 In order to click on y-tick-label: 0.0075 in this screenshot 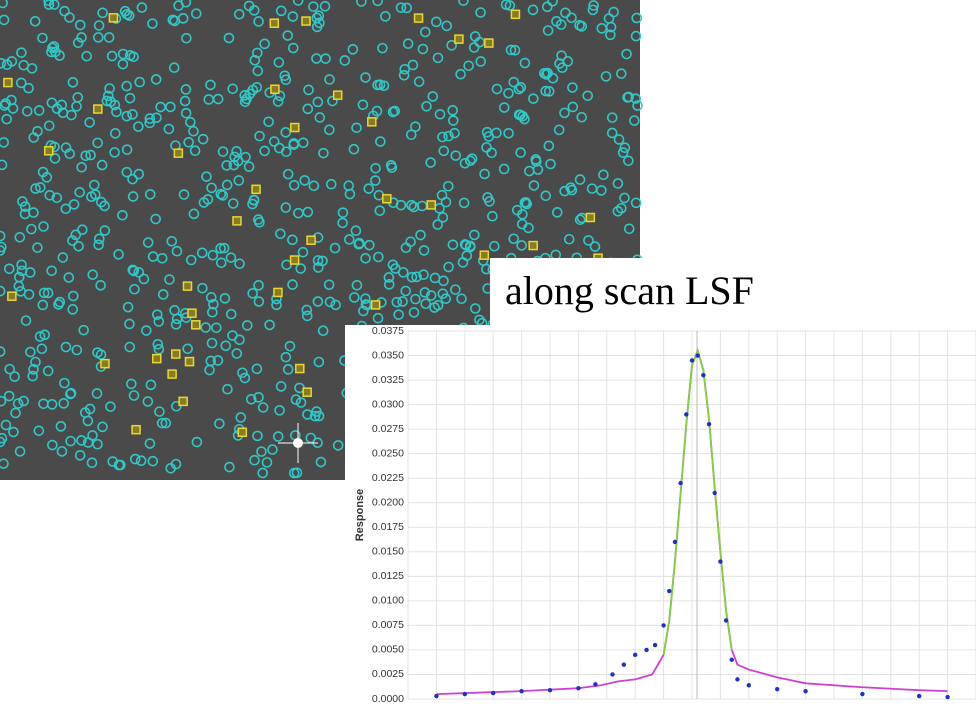, I will do `click(388, 625)`.